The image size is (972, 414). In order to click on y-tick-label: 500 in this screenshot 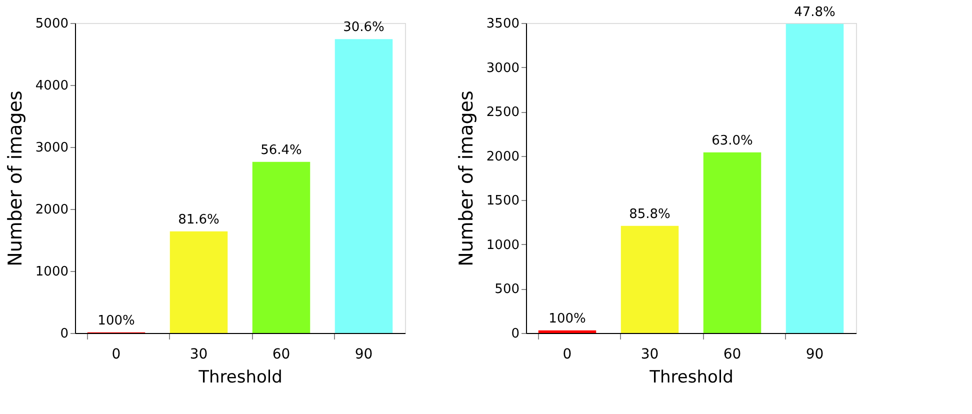, I will do `click(507, 290)`.